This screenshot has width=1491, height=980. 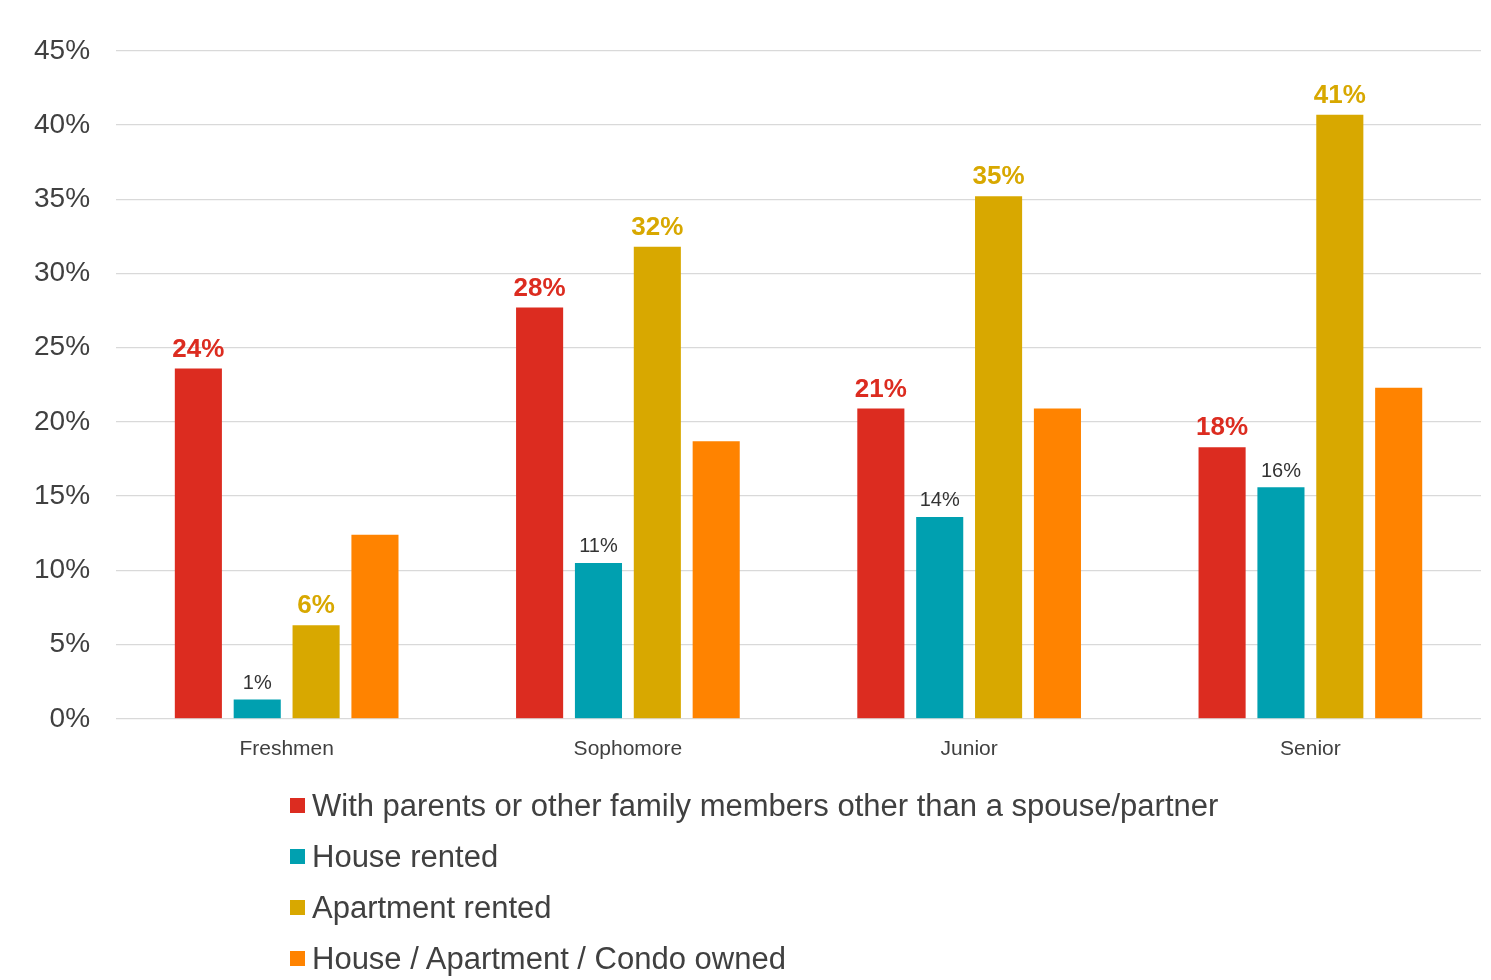 I want to click on data-label: 18%, so click(x=1222, y=426).